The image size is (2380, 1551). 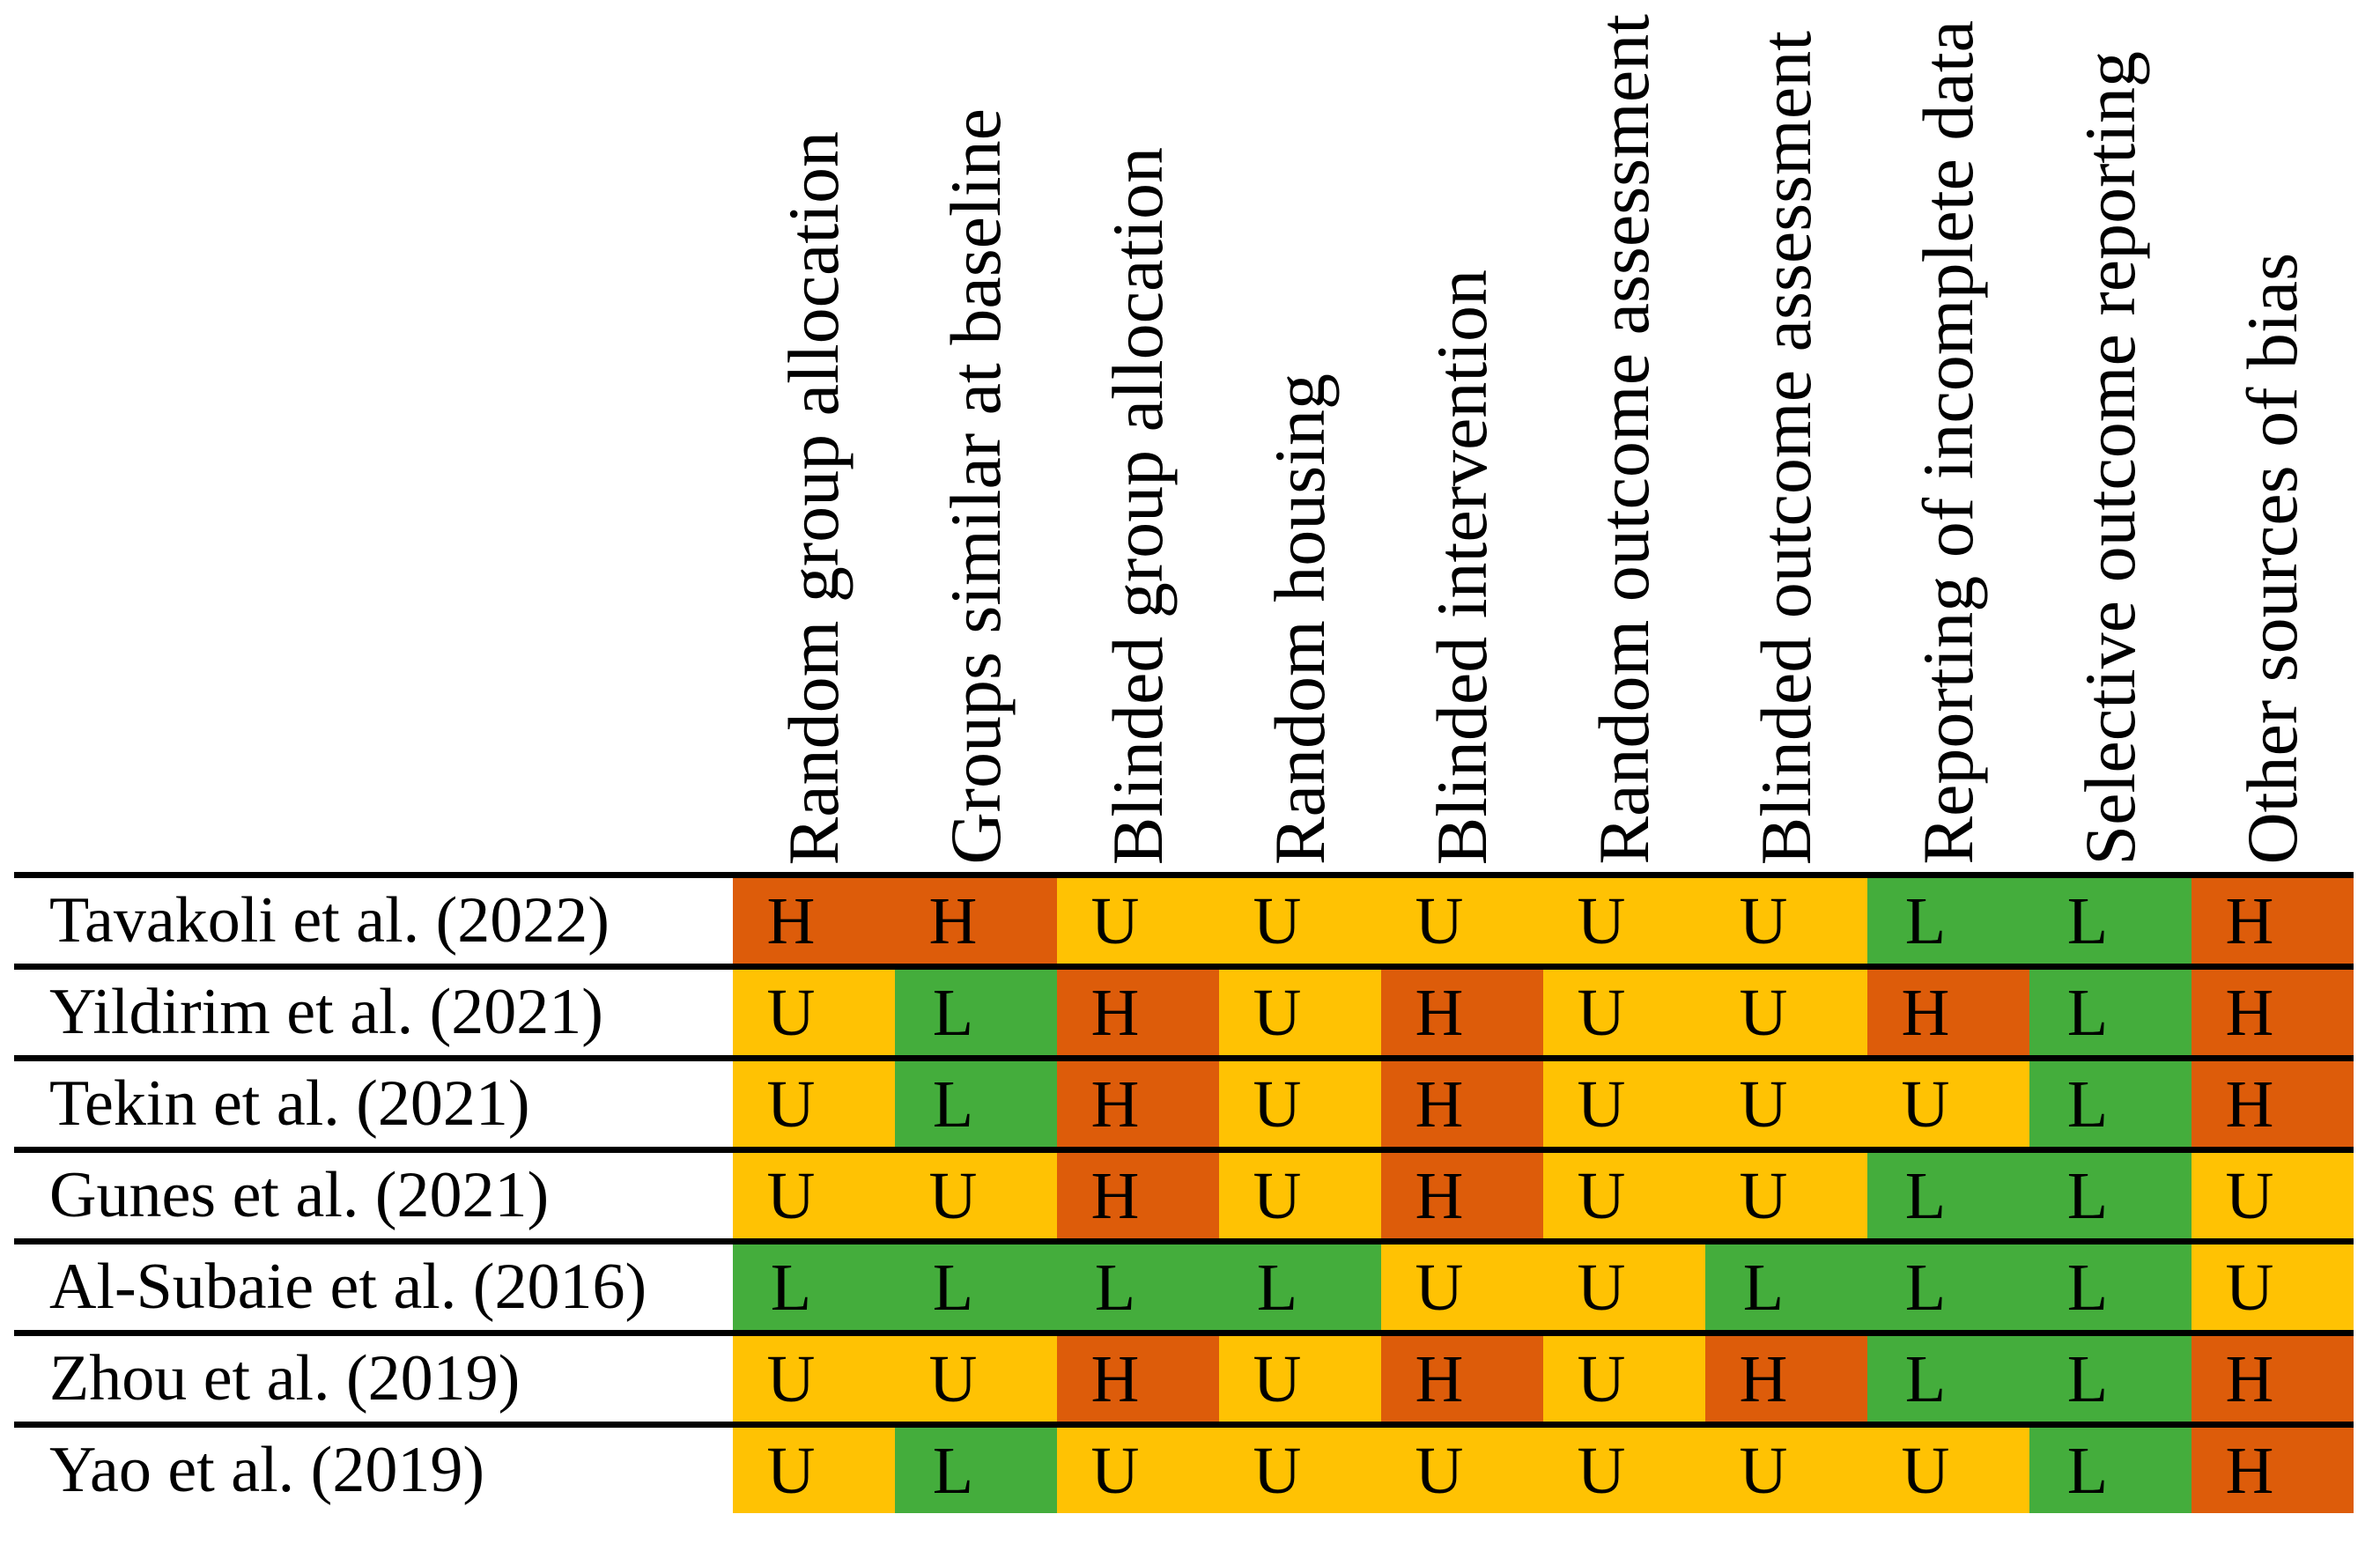 I want to click on column-header-9: Selective outcome reporting, so click(x=2110, y=436).